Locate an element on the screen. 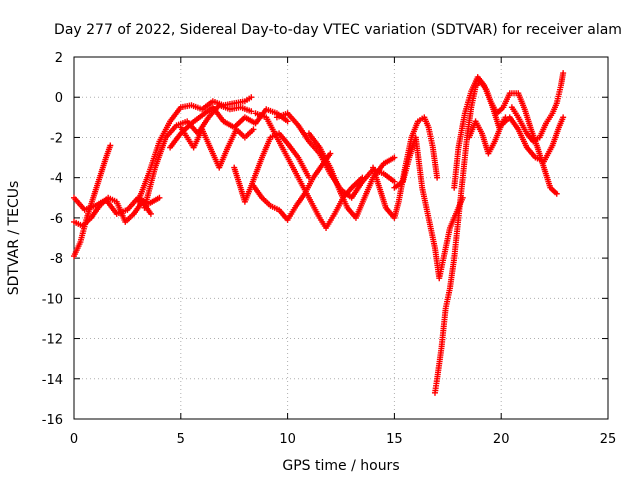  x-axis-label: GPS time / hours is located at coordinates (340, 466).